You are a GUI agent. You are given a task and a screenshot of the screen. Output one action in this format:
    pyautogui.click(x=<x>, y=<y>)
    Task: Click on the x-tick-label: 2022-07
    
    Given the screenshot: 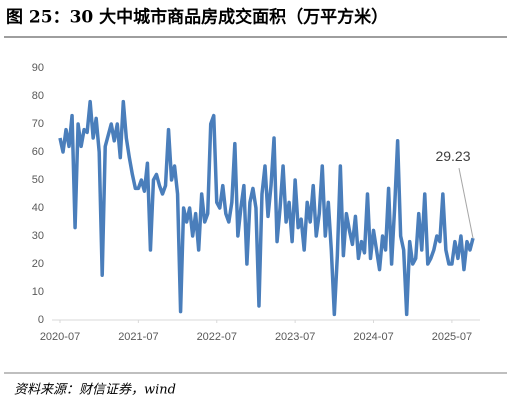 What is the action you would take?
    pyautogui.click(x=217, y=337)
    